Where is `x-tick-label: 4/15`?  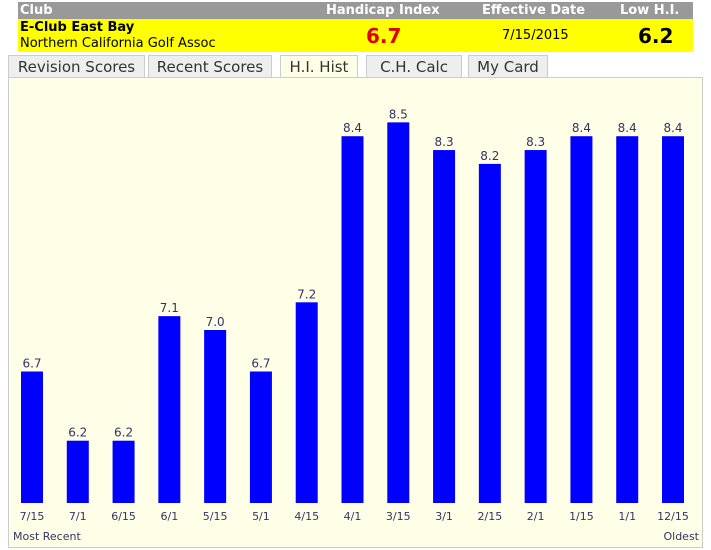
x-tick-label: 4/15 is located at coordinates (306, 516).